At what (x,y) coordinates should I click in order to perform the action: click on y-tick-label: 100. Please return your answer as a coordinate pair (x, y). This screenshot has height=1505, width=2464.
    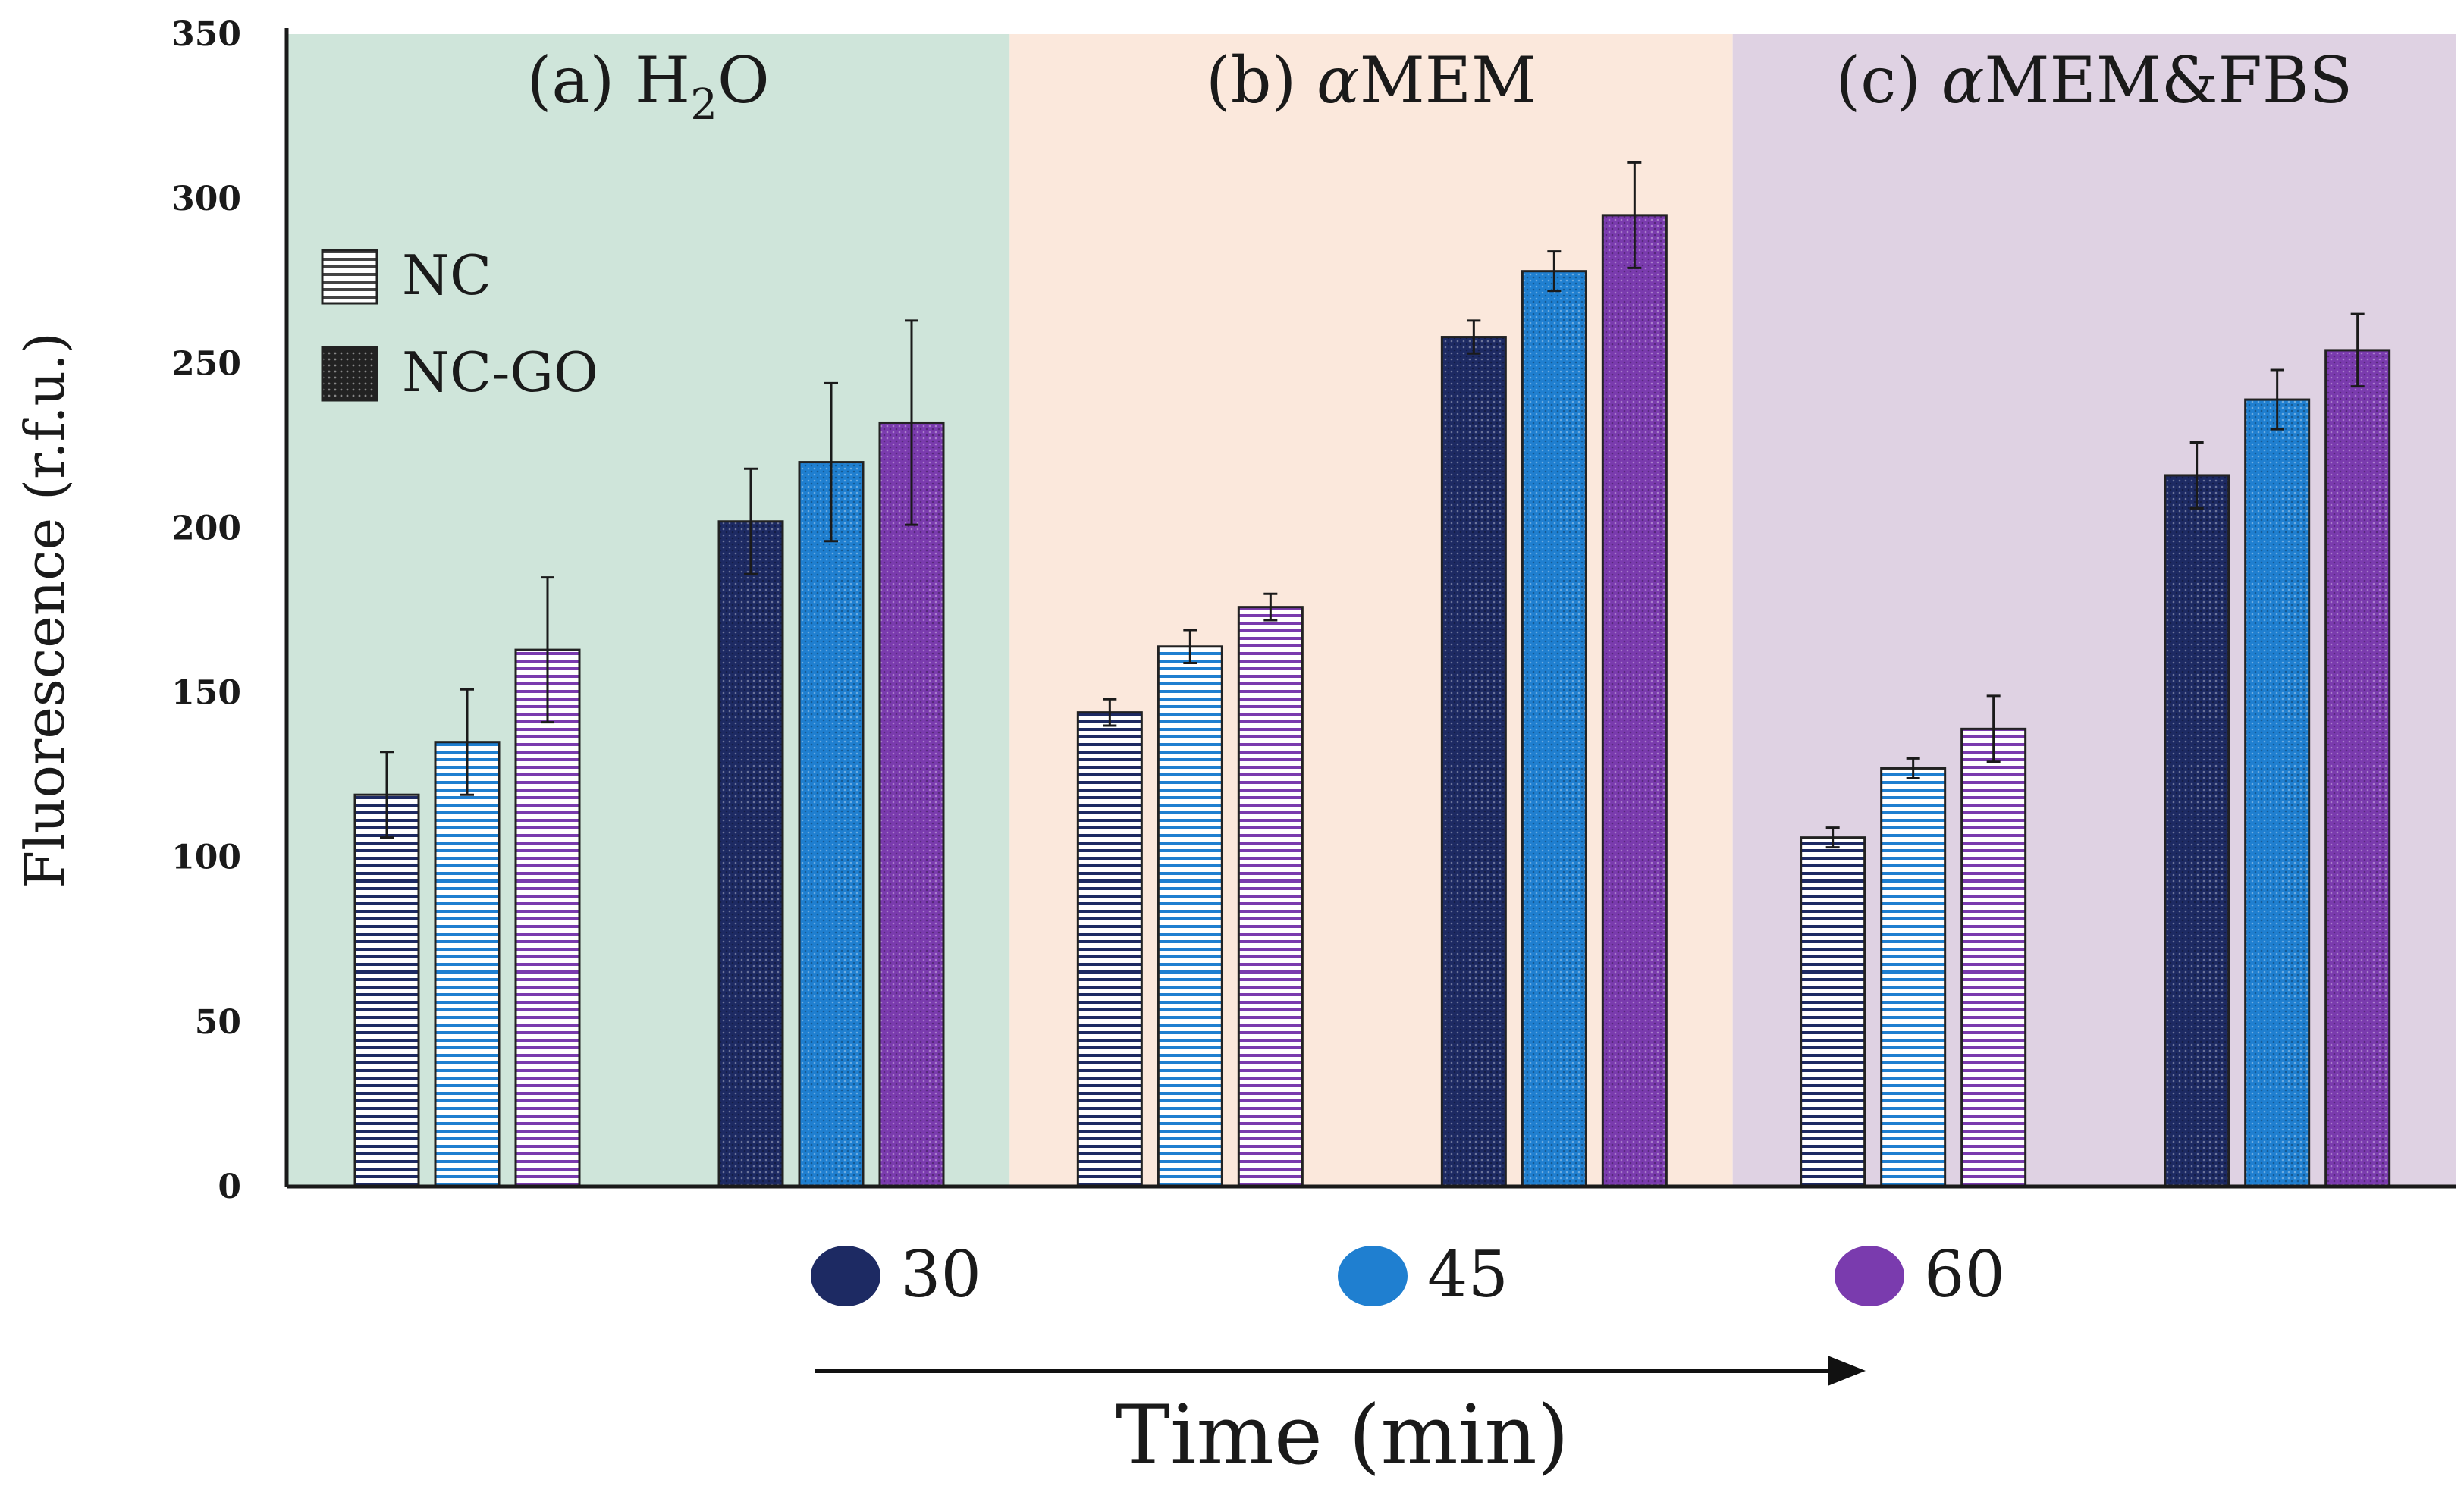
    Looking at the image, I should click on (206, 858).